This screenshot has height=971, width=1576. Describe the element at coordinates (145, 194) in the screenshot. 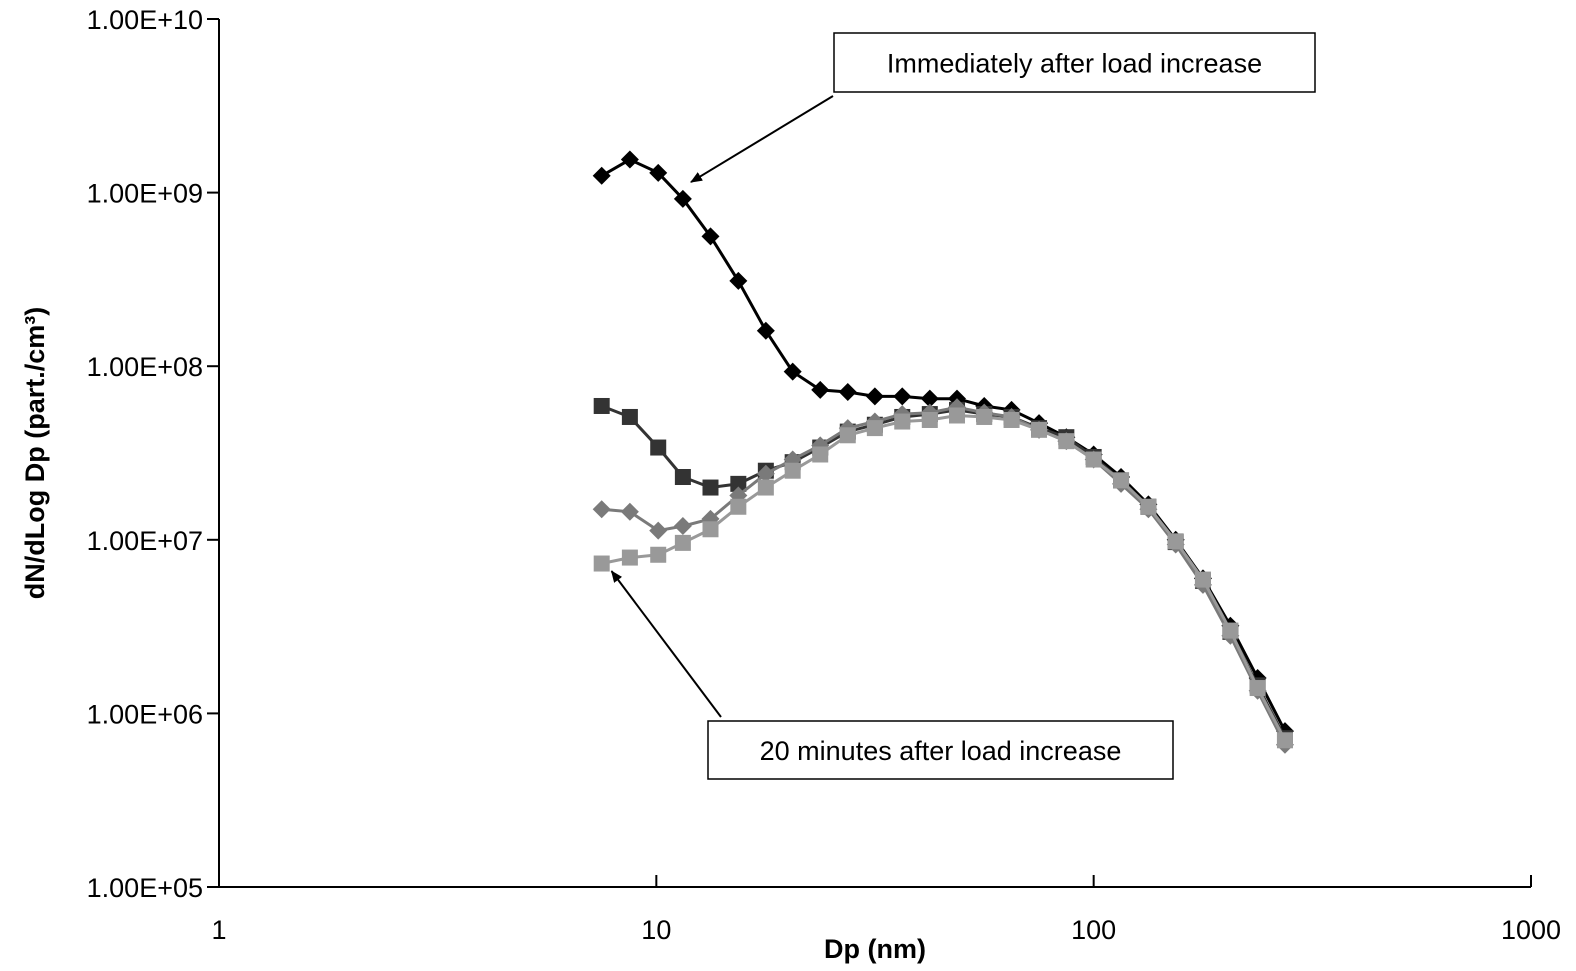

I see `y-tick-label: 1.00E+09` at that location.